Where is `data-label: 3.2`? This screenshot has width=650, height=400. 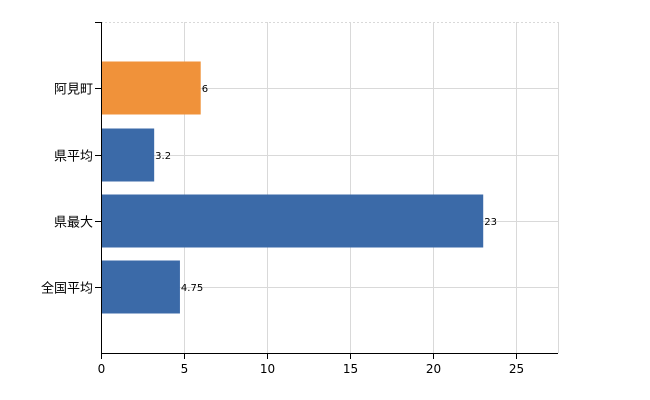 data-label: 3.2 is located at coordinates (163, 156).